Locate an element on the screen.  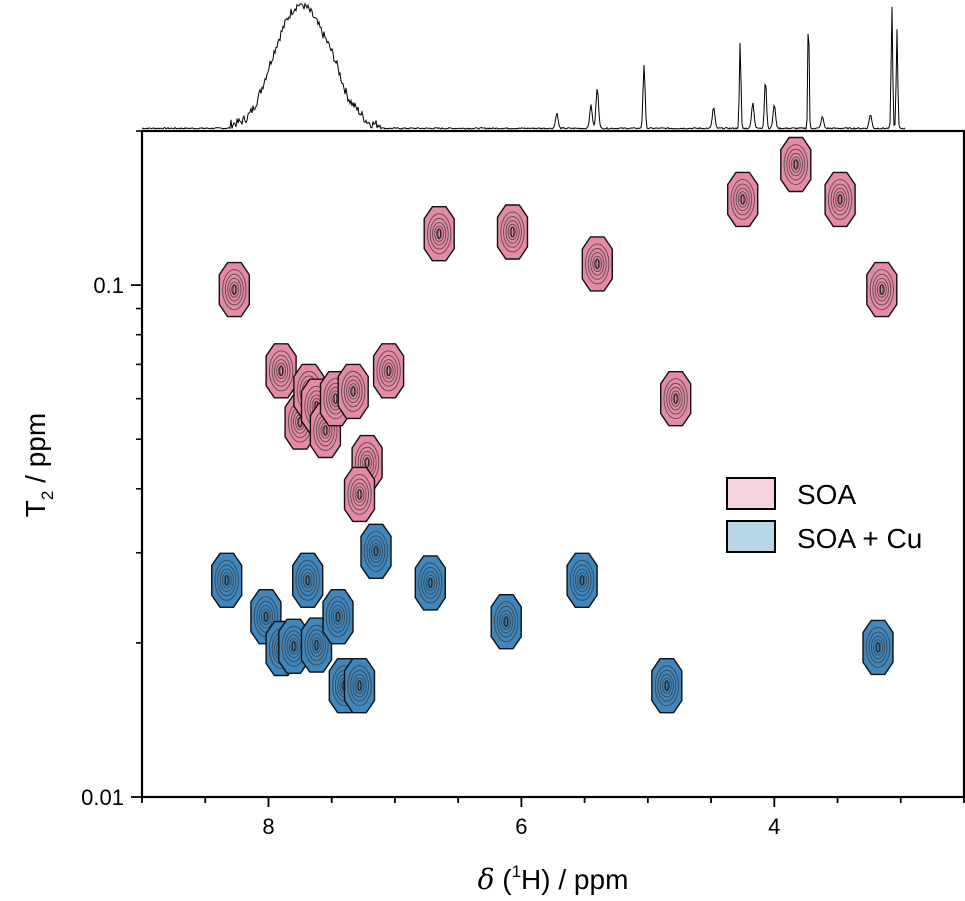
x-axis-title-open: ( is located at coordinates (503, 879).